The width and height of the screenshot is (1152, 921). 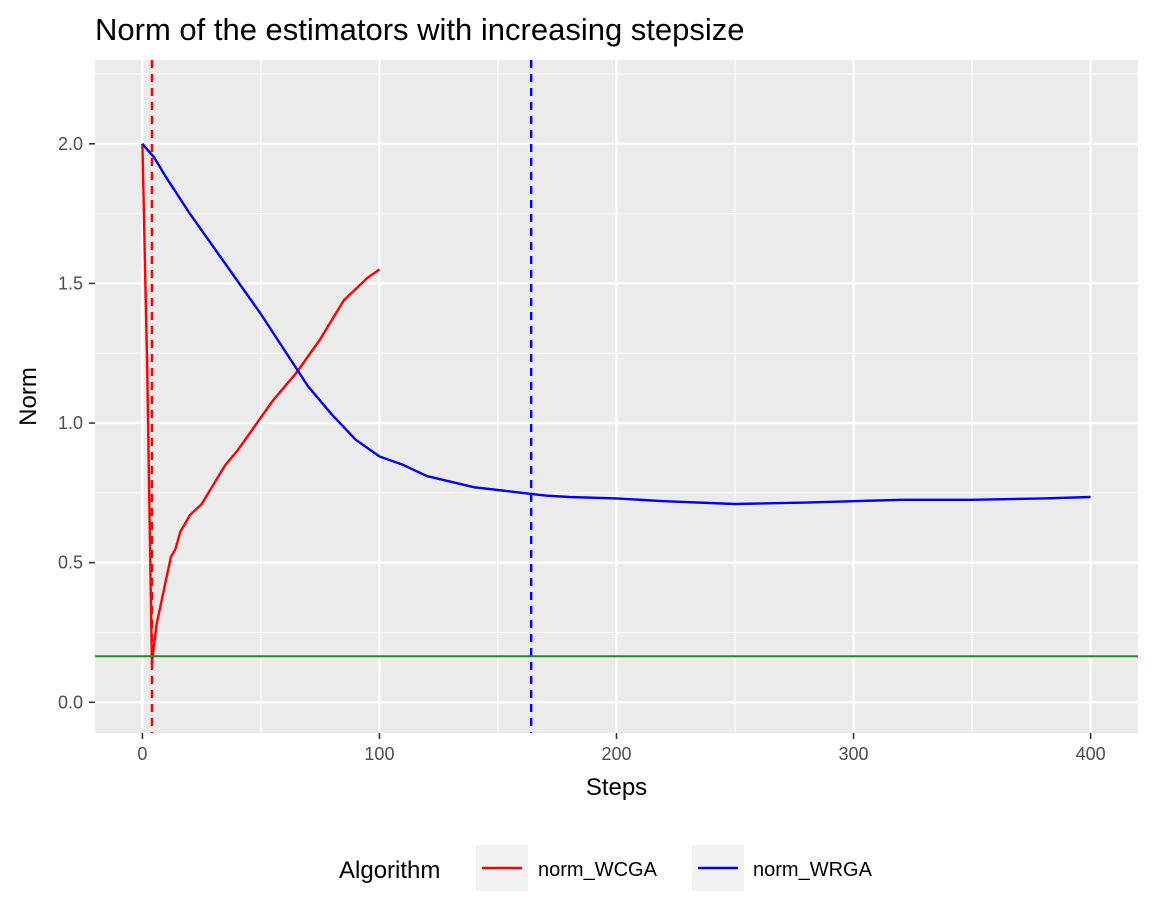 What do you see at coordinates (598, 870) in the screenshot?
I see `legend-label: norm_WCGA` at bounding box center [598, 870].